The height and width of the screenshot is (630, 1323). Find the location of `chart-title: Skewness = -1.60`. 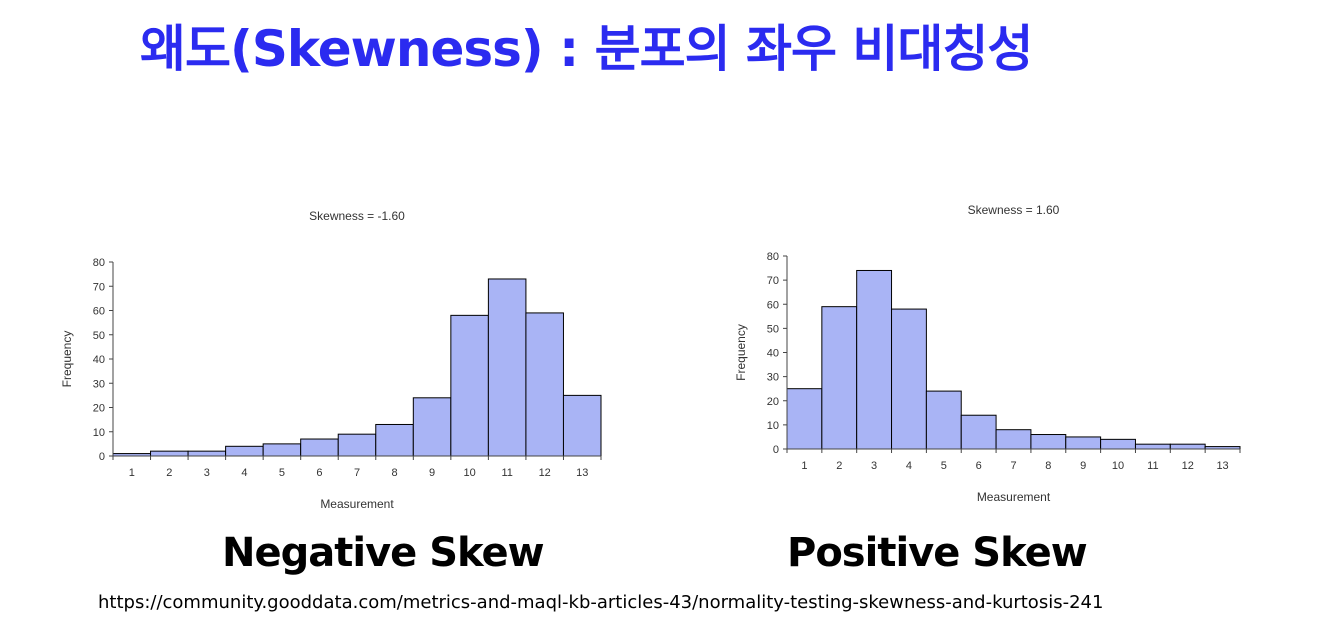

chart-title: Skewness = -1.60 is located at coordinates (357, 216).